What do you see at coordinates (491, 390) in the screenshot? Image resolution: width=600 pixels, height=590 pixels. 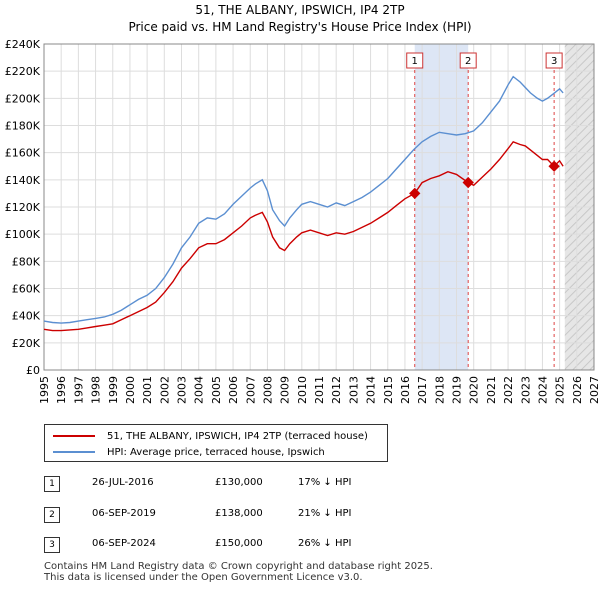 I see `x-tick-label: 2021` at bounding box center [491, 390].